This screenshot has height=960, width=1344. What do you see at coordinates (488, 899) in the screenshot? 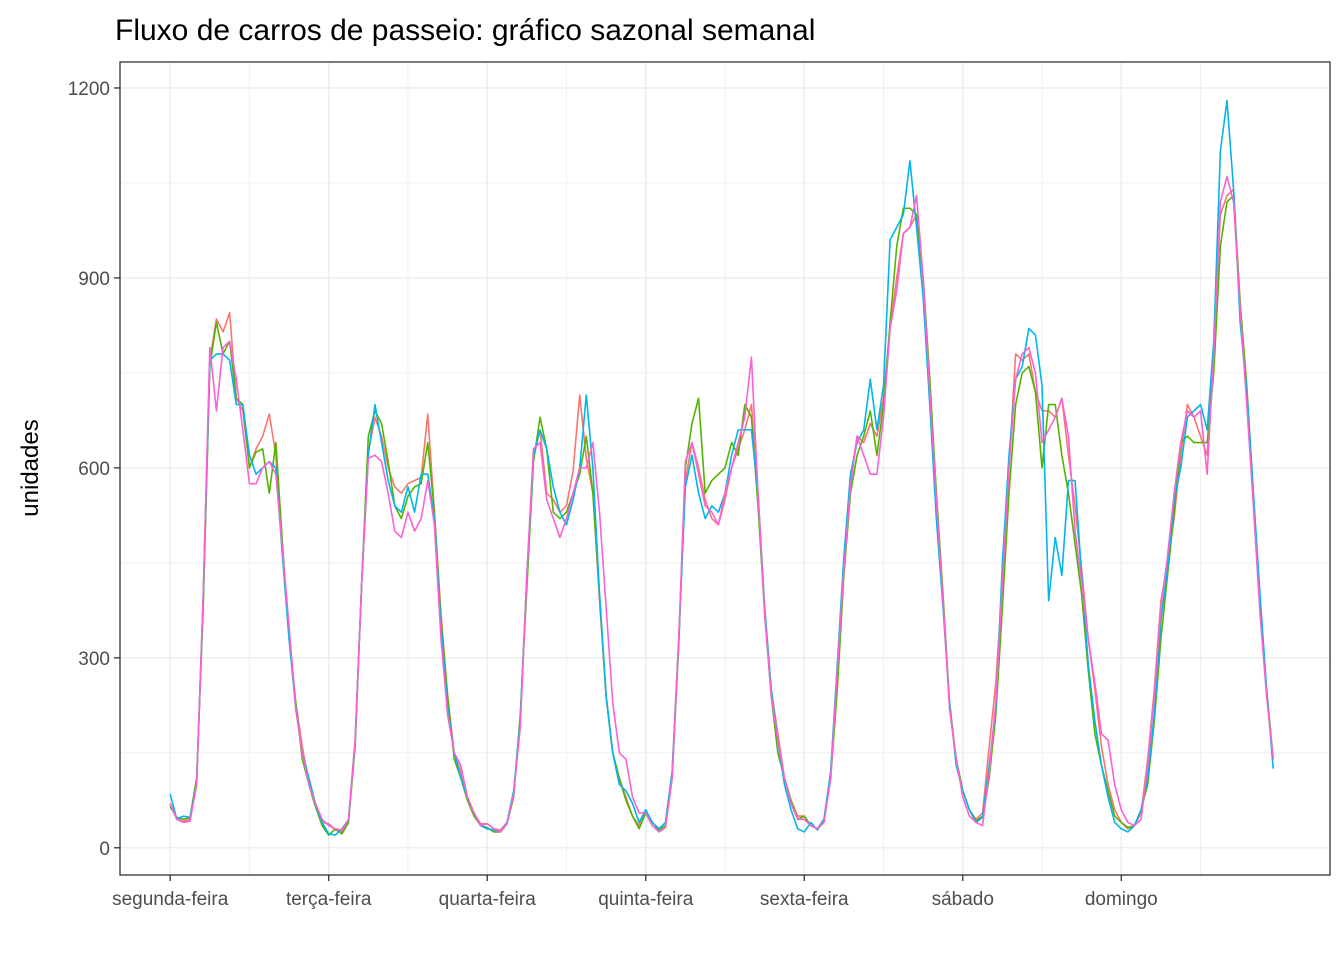
I see `x-tick-label: quarta-feira` at bounding box center [488, 899].